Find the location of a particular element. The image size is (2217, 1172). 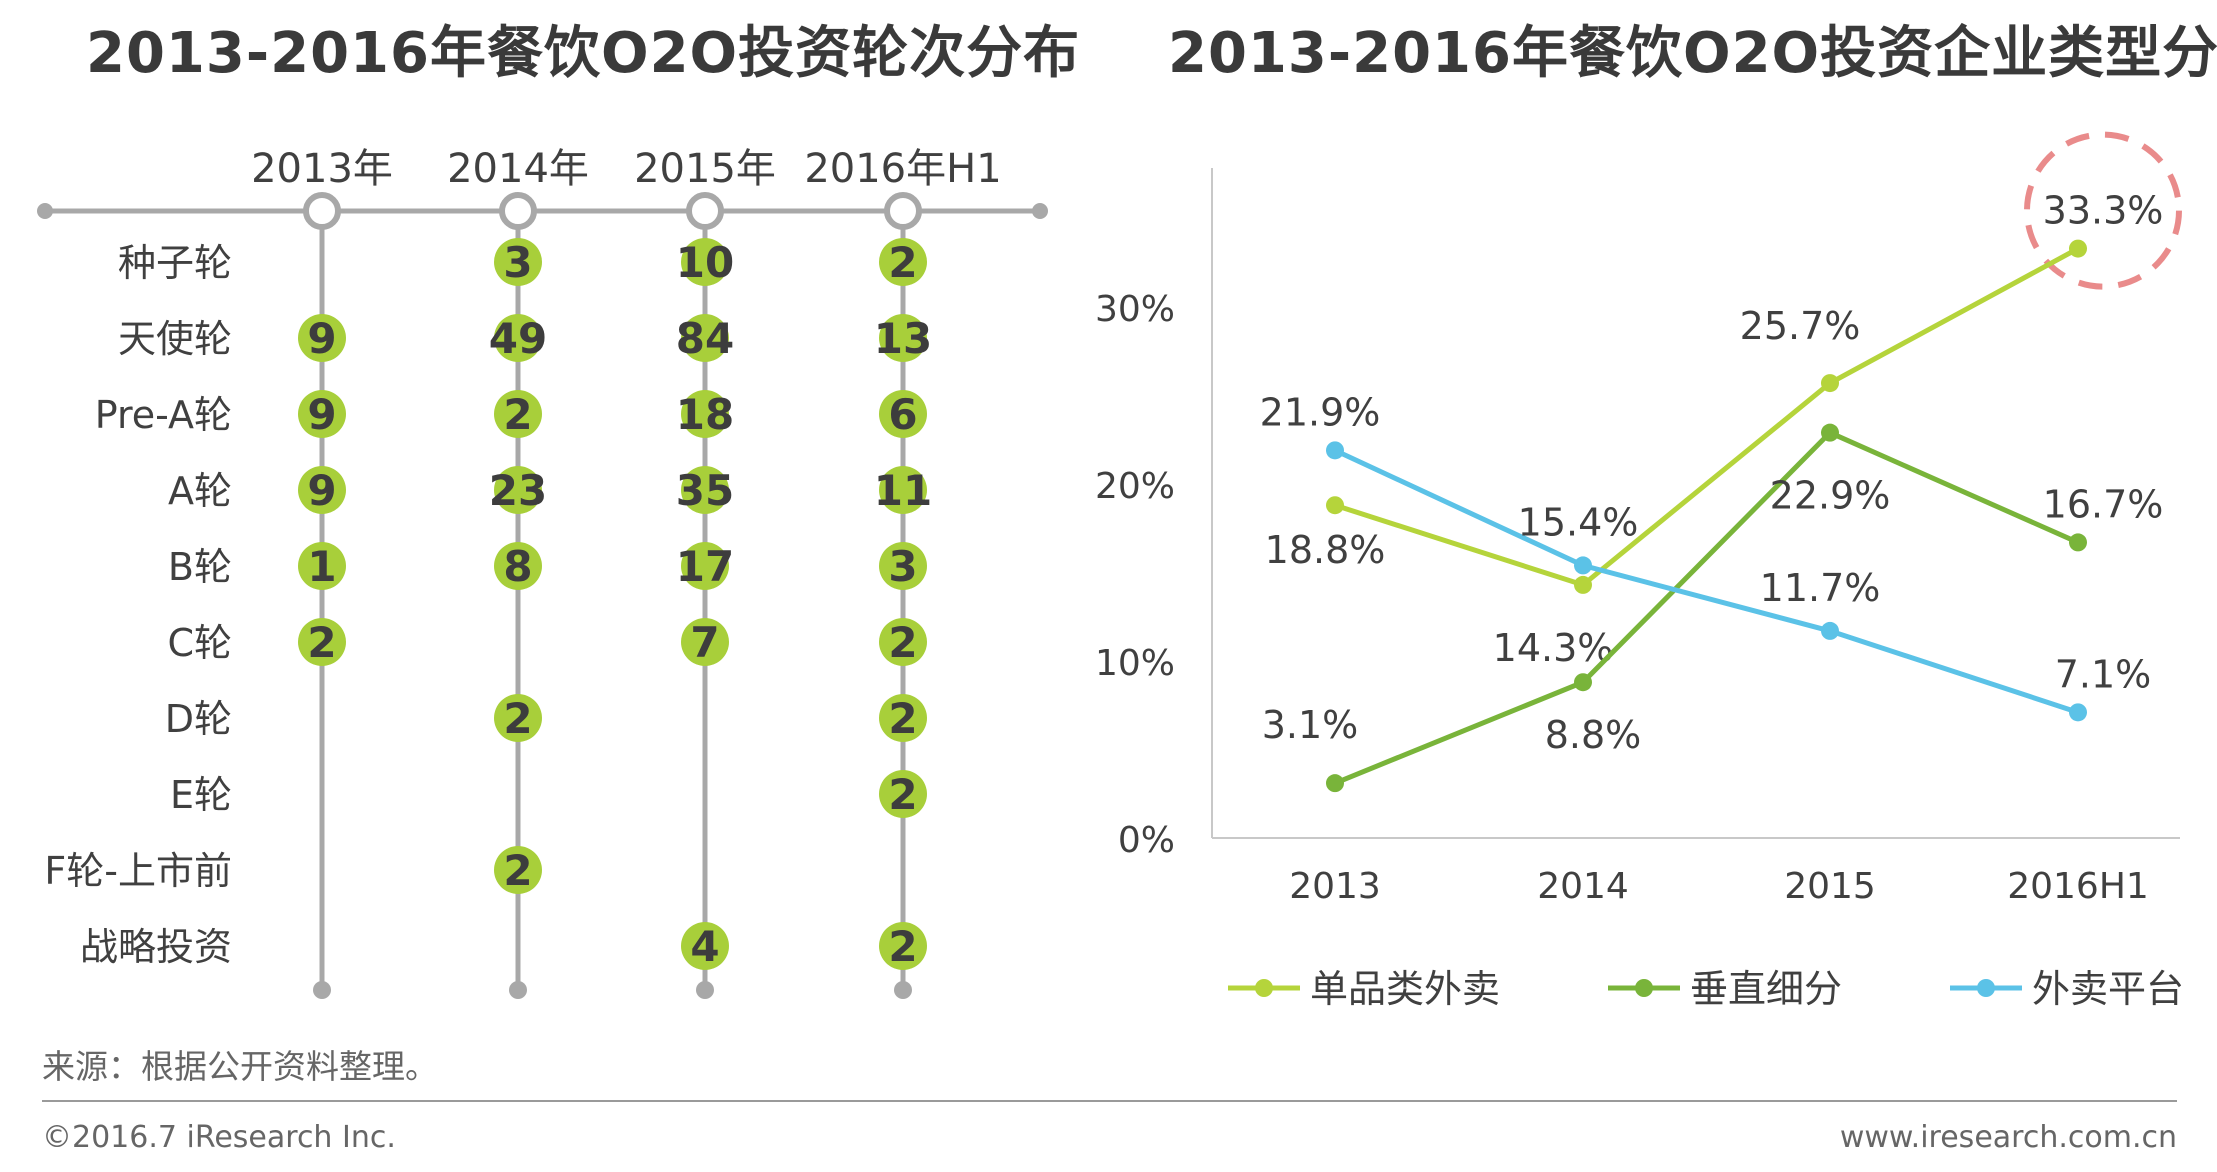

round-label: D轮 is located at coordinates (198, 719).